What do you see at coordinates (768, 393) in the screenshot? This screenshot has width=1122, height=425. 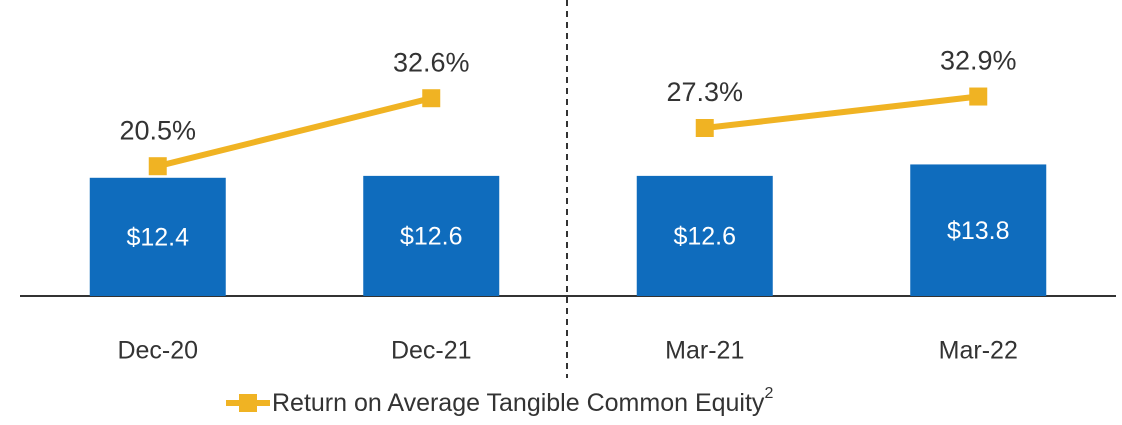 I see `legend-footnote: 2` at bounding box center [768, 393].